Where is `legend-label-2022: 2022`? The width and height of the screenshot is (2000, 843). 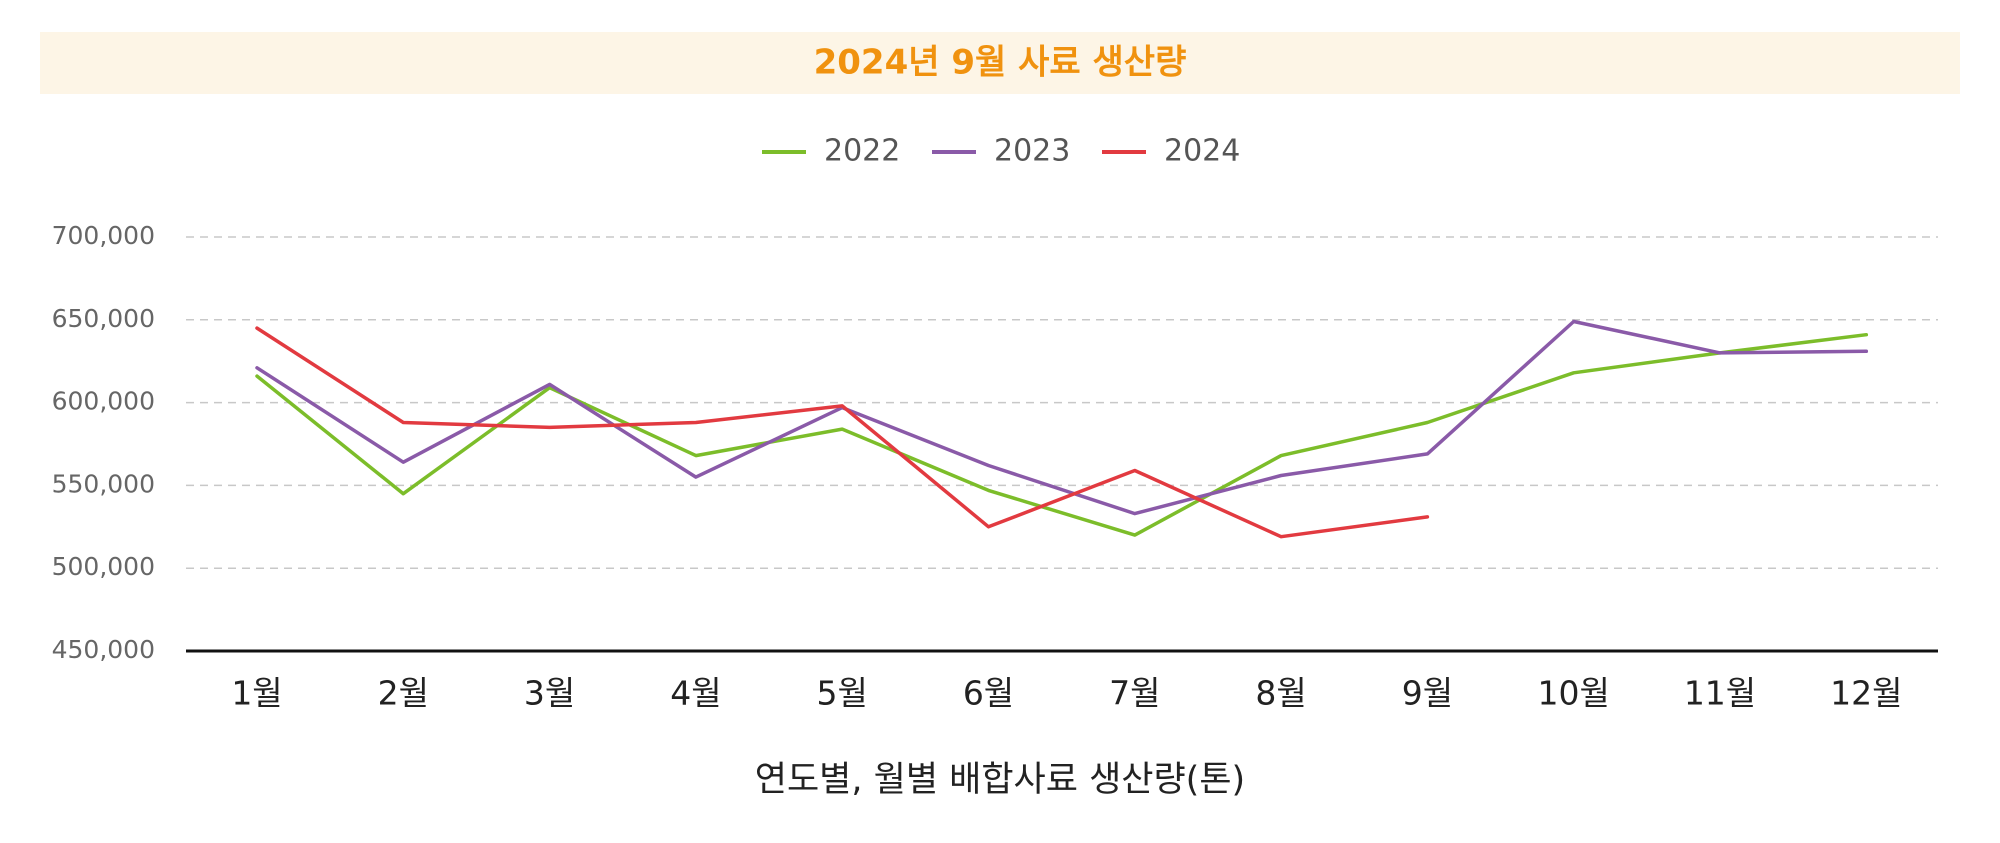
legend-label-2022: 2022 is located at coordinates (862, 151).